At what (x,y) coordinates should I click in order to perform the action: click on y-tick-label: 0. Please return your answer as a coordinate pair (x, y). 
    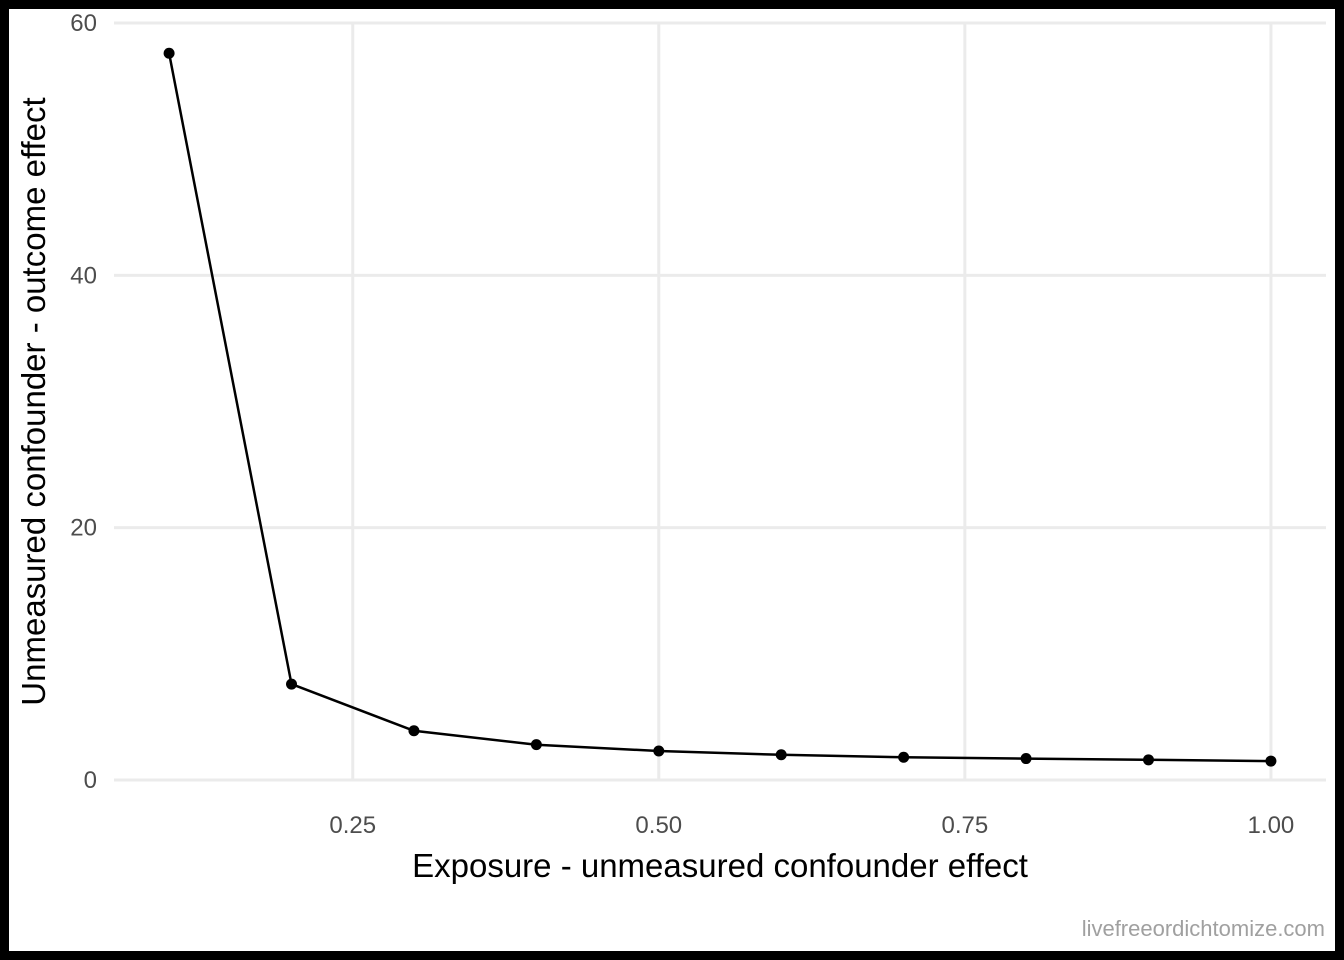
    Looking at the image, I should click on (90, 780).